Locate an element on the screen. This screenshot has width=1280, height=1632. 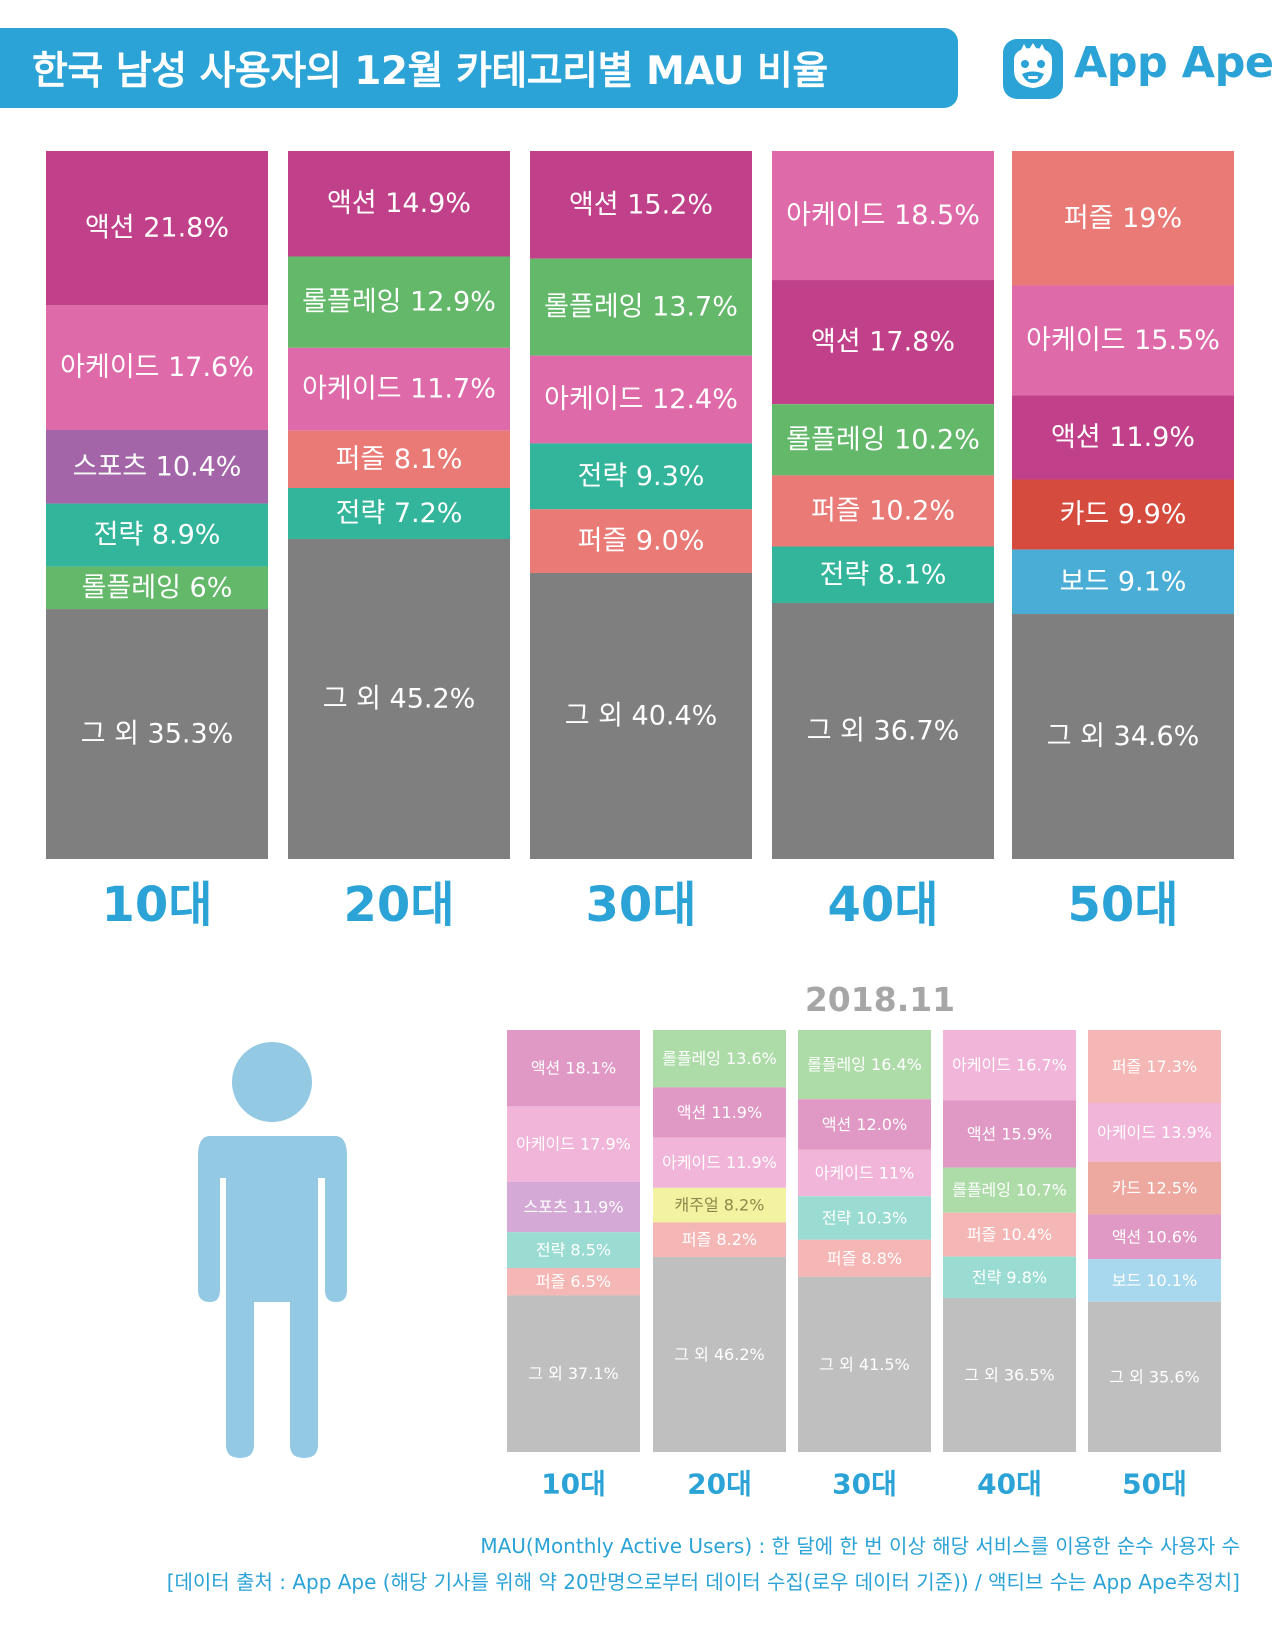
prev-segment-label: 액션 12.0% is located at coordinates (864, 1124).